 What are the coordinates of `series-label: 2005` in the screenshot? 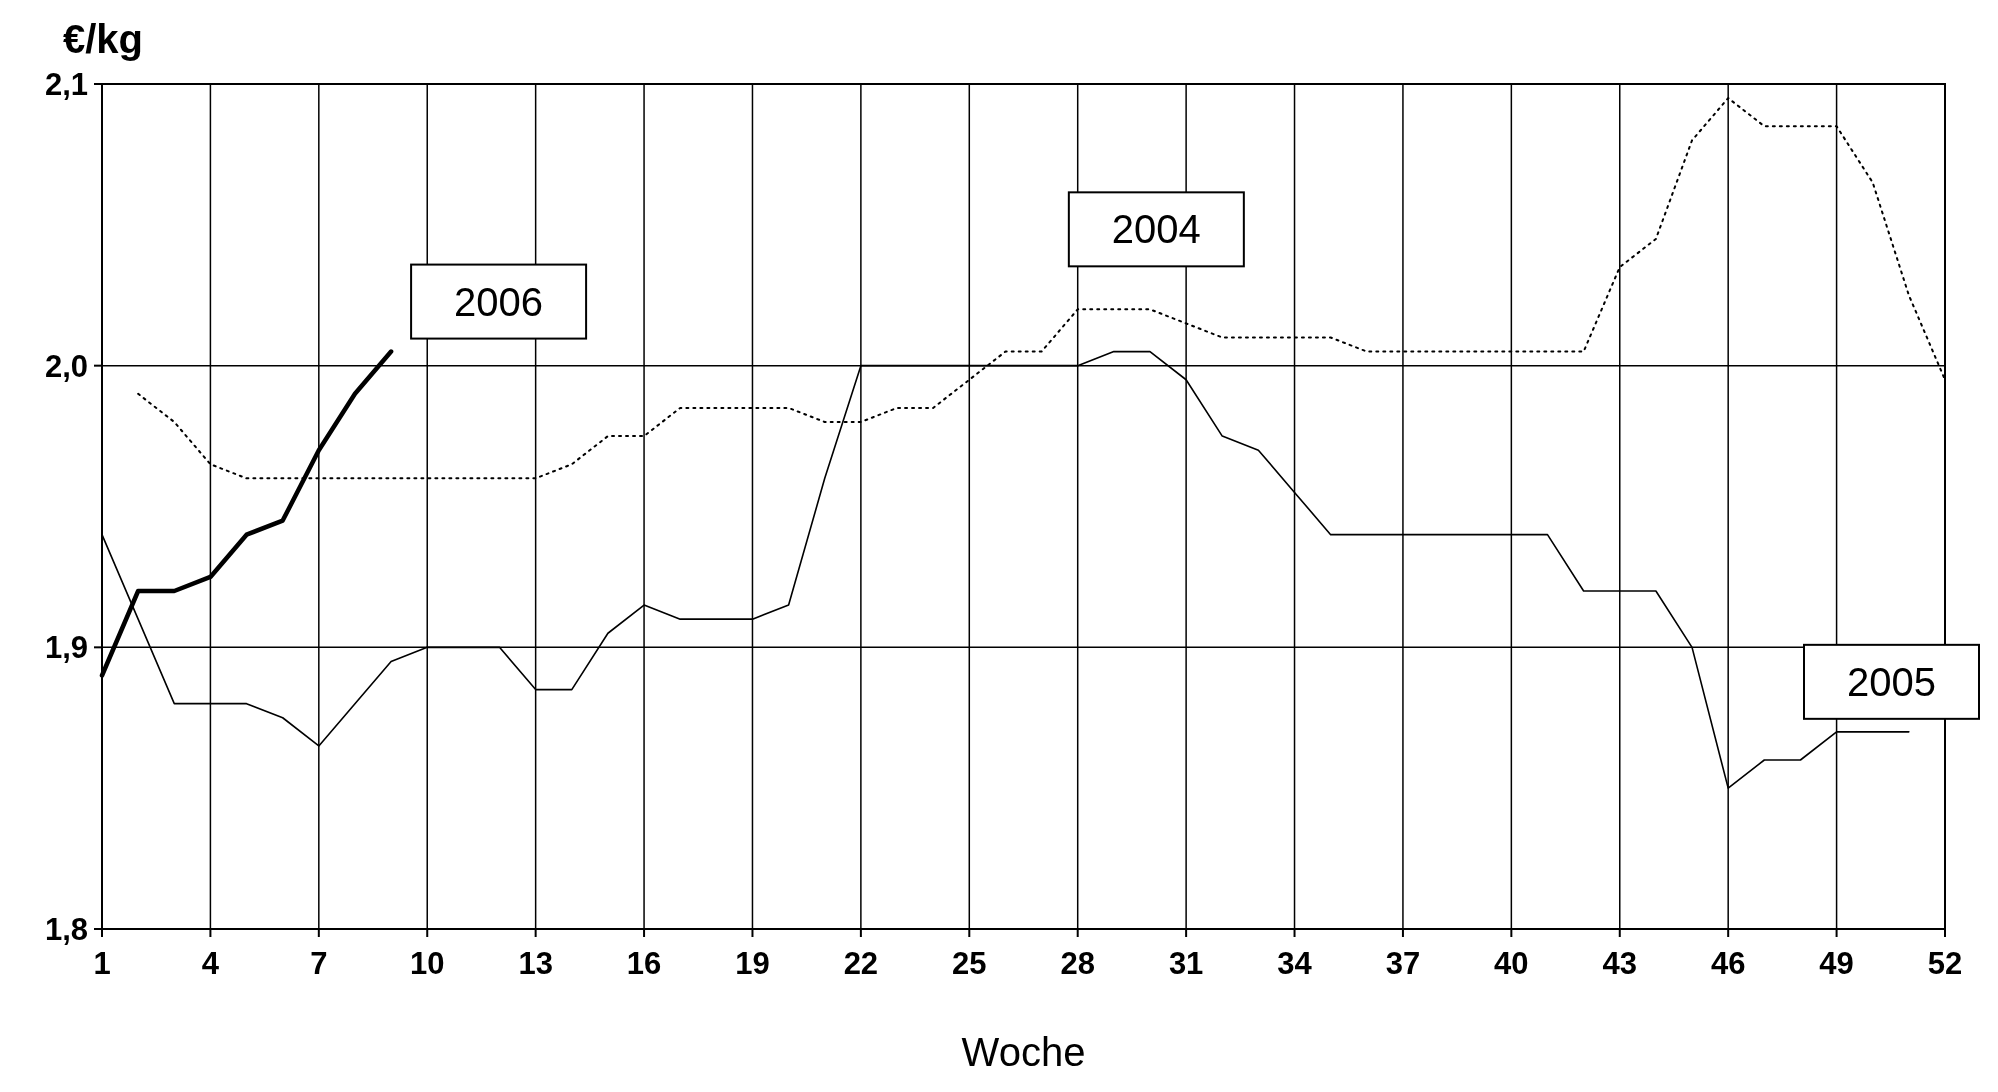 It's located at (1891, 681).